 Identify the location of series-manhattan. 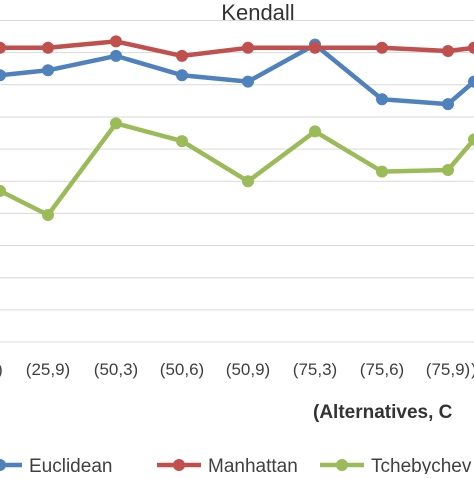
(237, 48).